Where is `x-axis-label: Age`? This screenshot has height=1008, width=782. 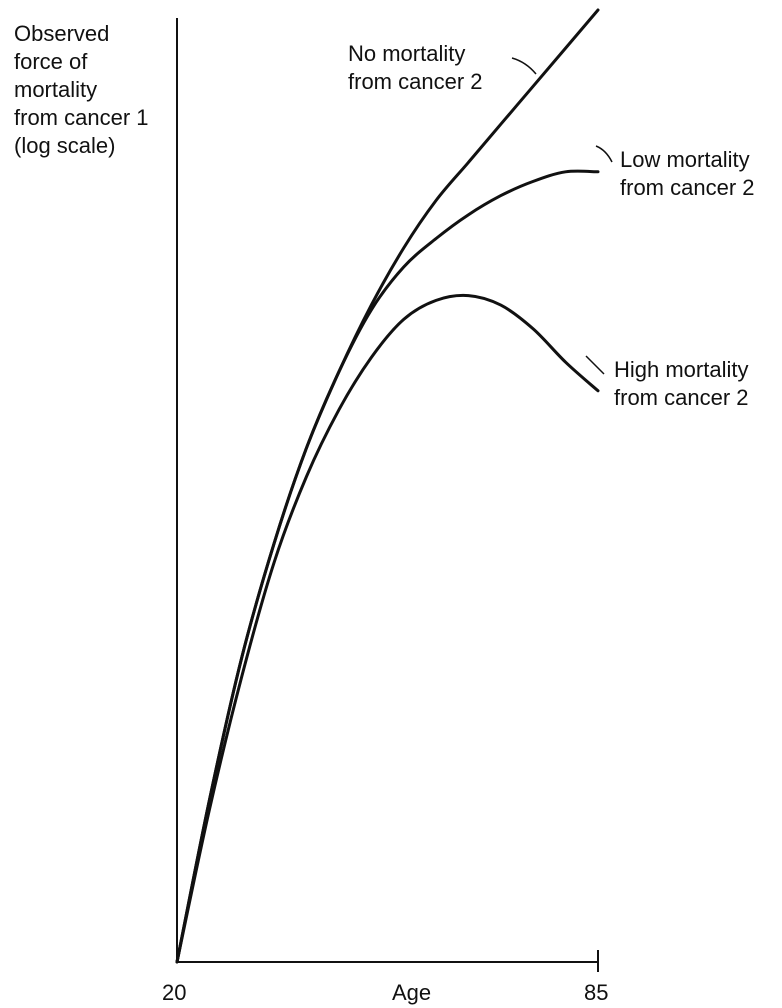 x-axis-label: Age is located at coordinates (412, 992).